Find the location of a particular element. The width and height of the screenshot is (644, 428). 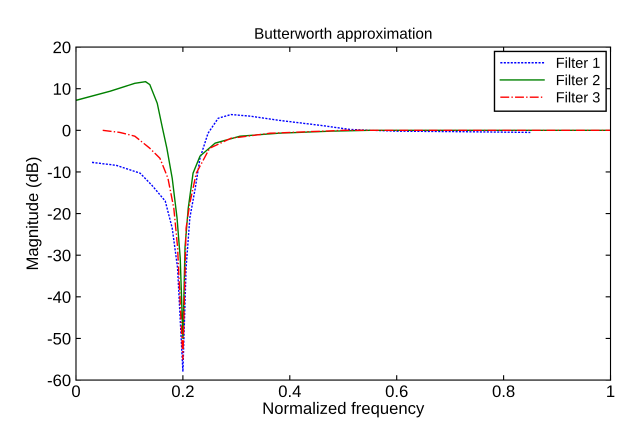

x-tick-label: 0.6 is located at coordinates (397, 391).